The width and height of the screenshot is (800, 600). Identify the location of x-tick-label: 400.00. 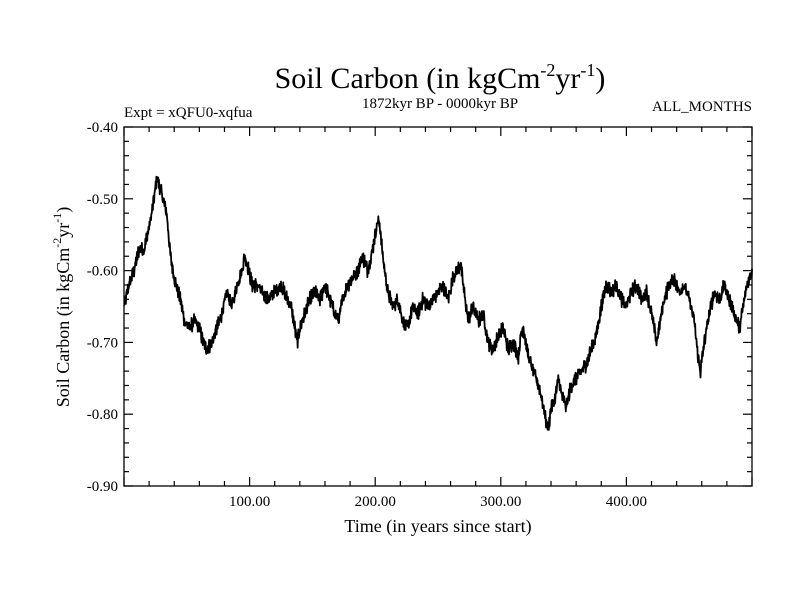
(626, 502).